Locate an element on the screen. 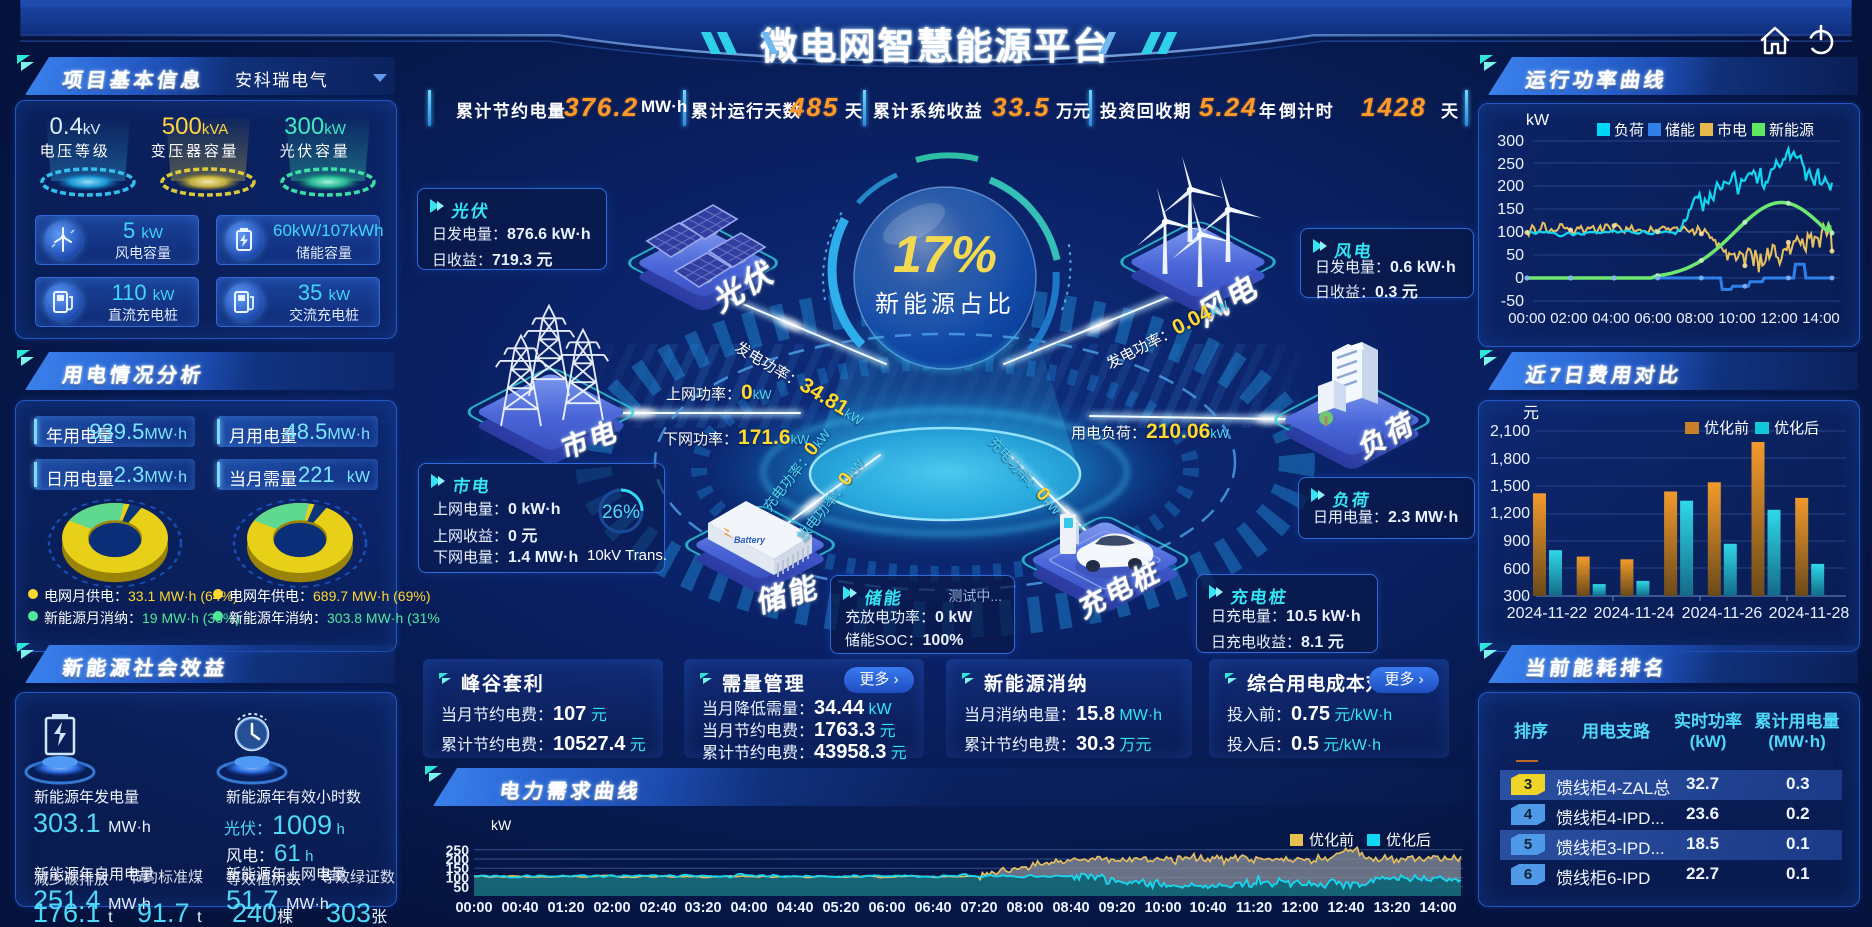 The image size is (1872, 927). svg-text: 06:40 is located at coordinates (932, 908).